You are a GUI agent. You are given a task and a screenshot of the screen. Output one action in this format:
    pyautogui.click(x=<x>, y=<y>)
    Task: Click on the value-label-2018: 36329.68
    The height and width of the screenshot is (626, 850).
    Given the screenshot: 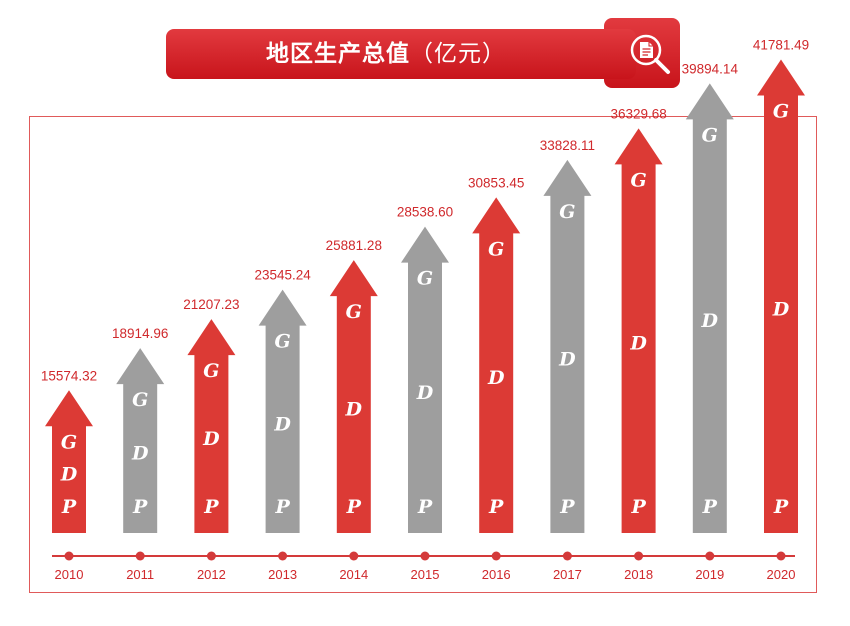 What is the action you would take?
    pyautogui.click(x=638, y=113)
    